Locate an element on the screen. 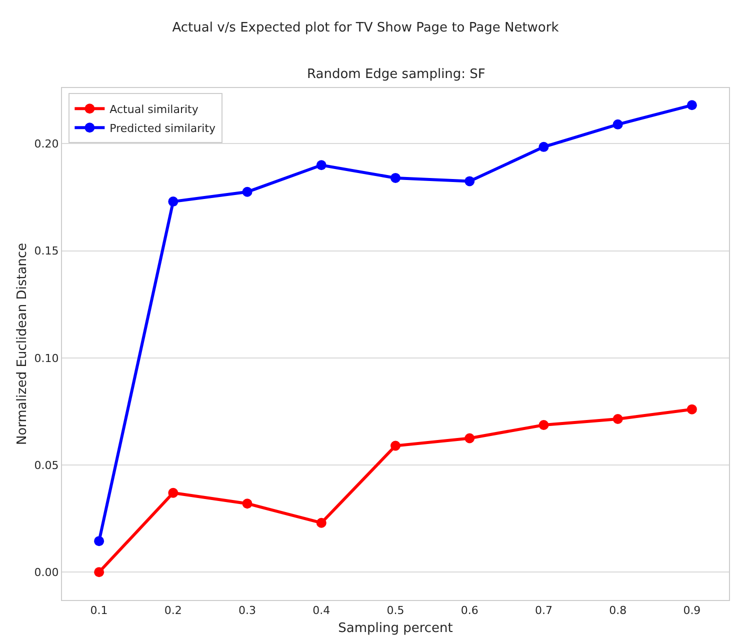 The width and height of the screenshot is (731, 640). legend-label: Actual similarity is located at coordinates (154, 109).